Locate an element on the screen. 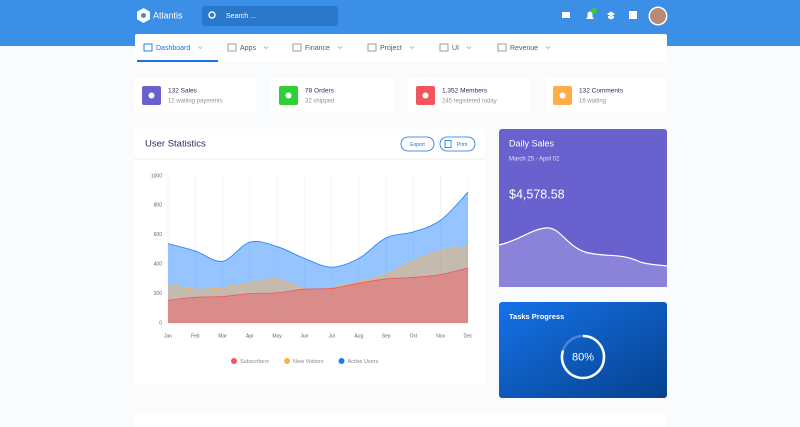 The width and height of the screenshot is (800, 427). x-tick-label: May is located at coordinates (277, 336).